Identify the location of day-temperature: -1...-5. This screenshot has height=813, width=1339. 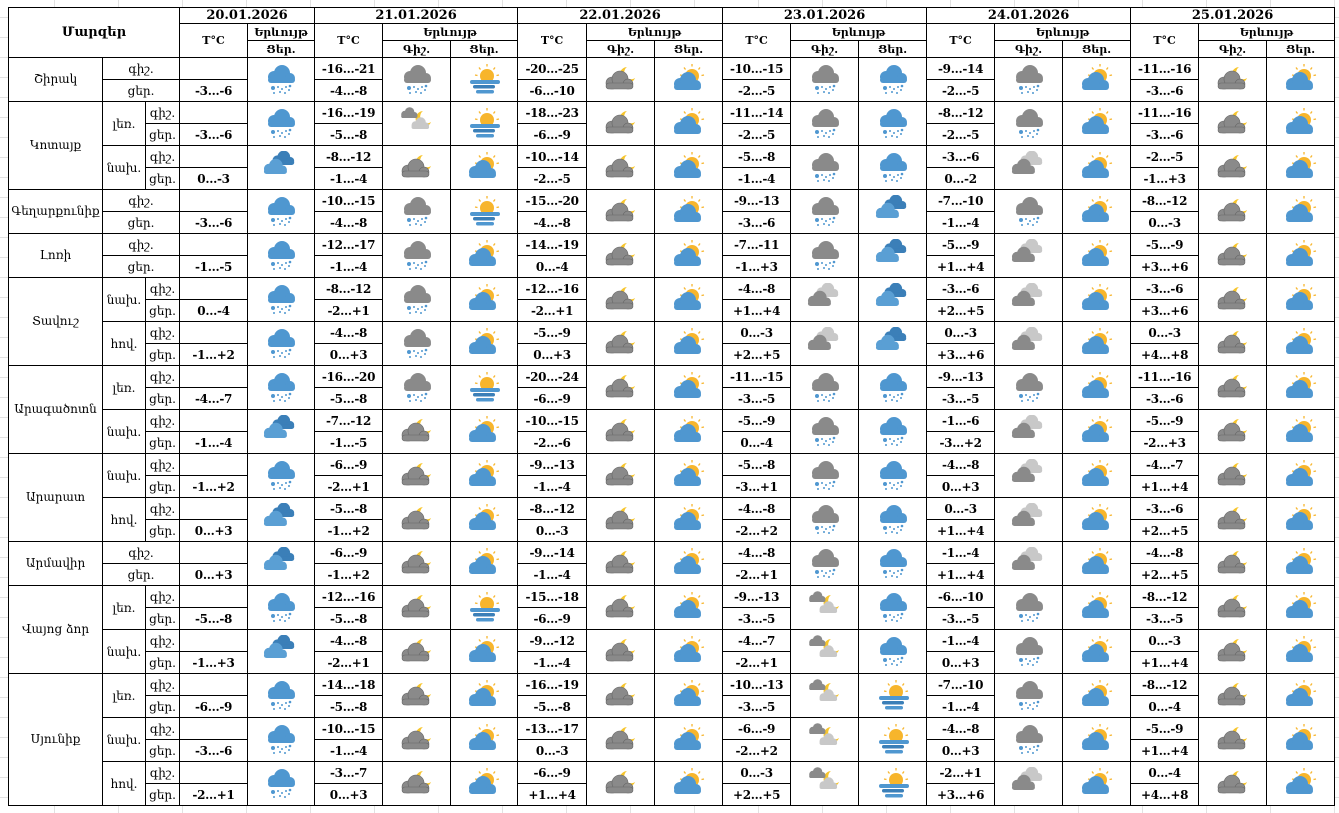
(214, 266).